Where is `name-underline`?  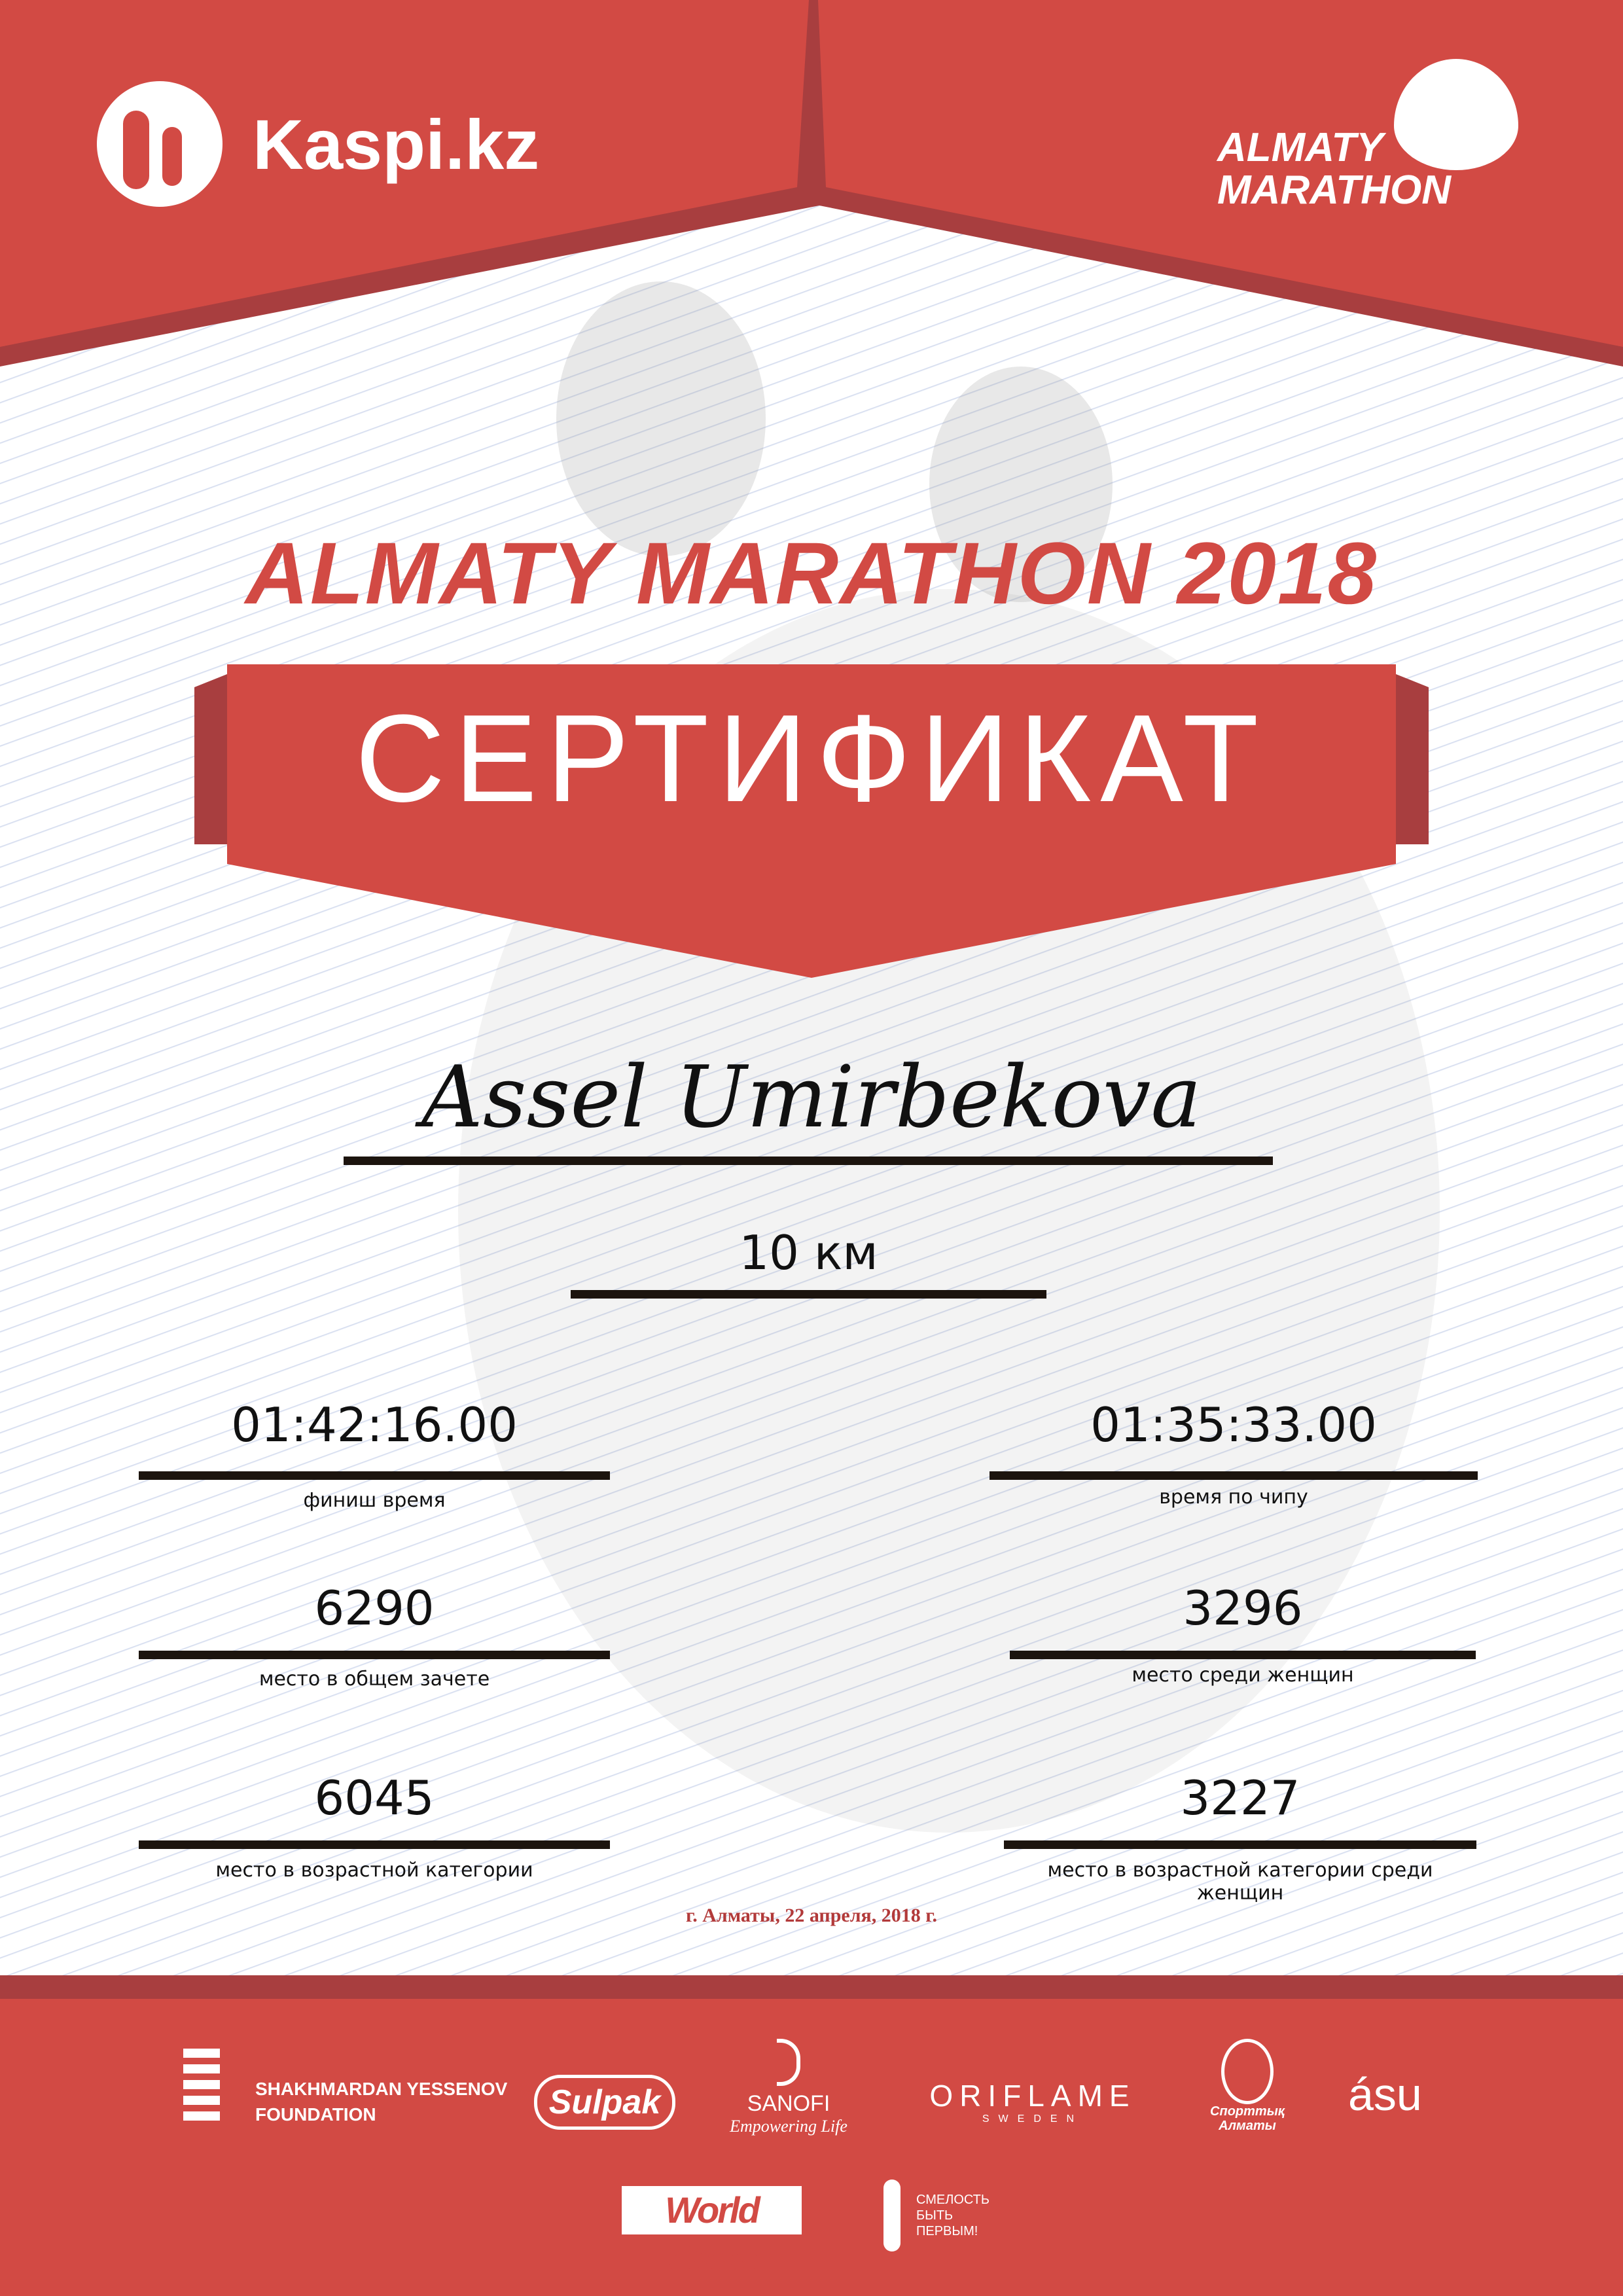
name-underline is located at coordinates (808, 1161).